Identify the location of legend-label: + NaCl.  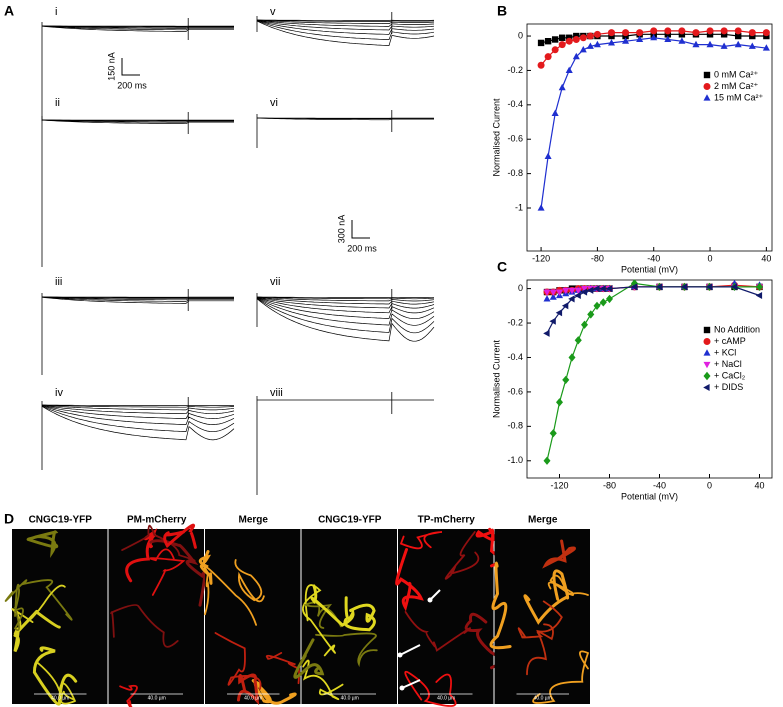
(728, 364).